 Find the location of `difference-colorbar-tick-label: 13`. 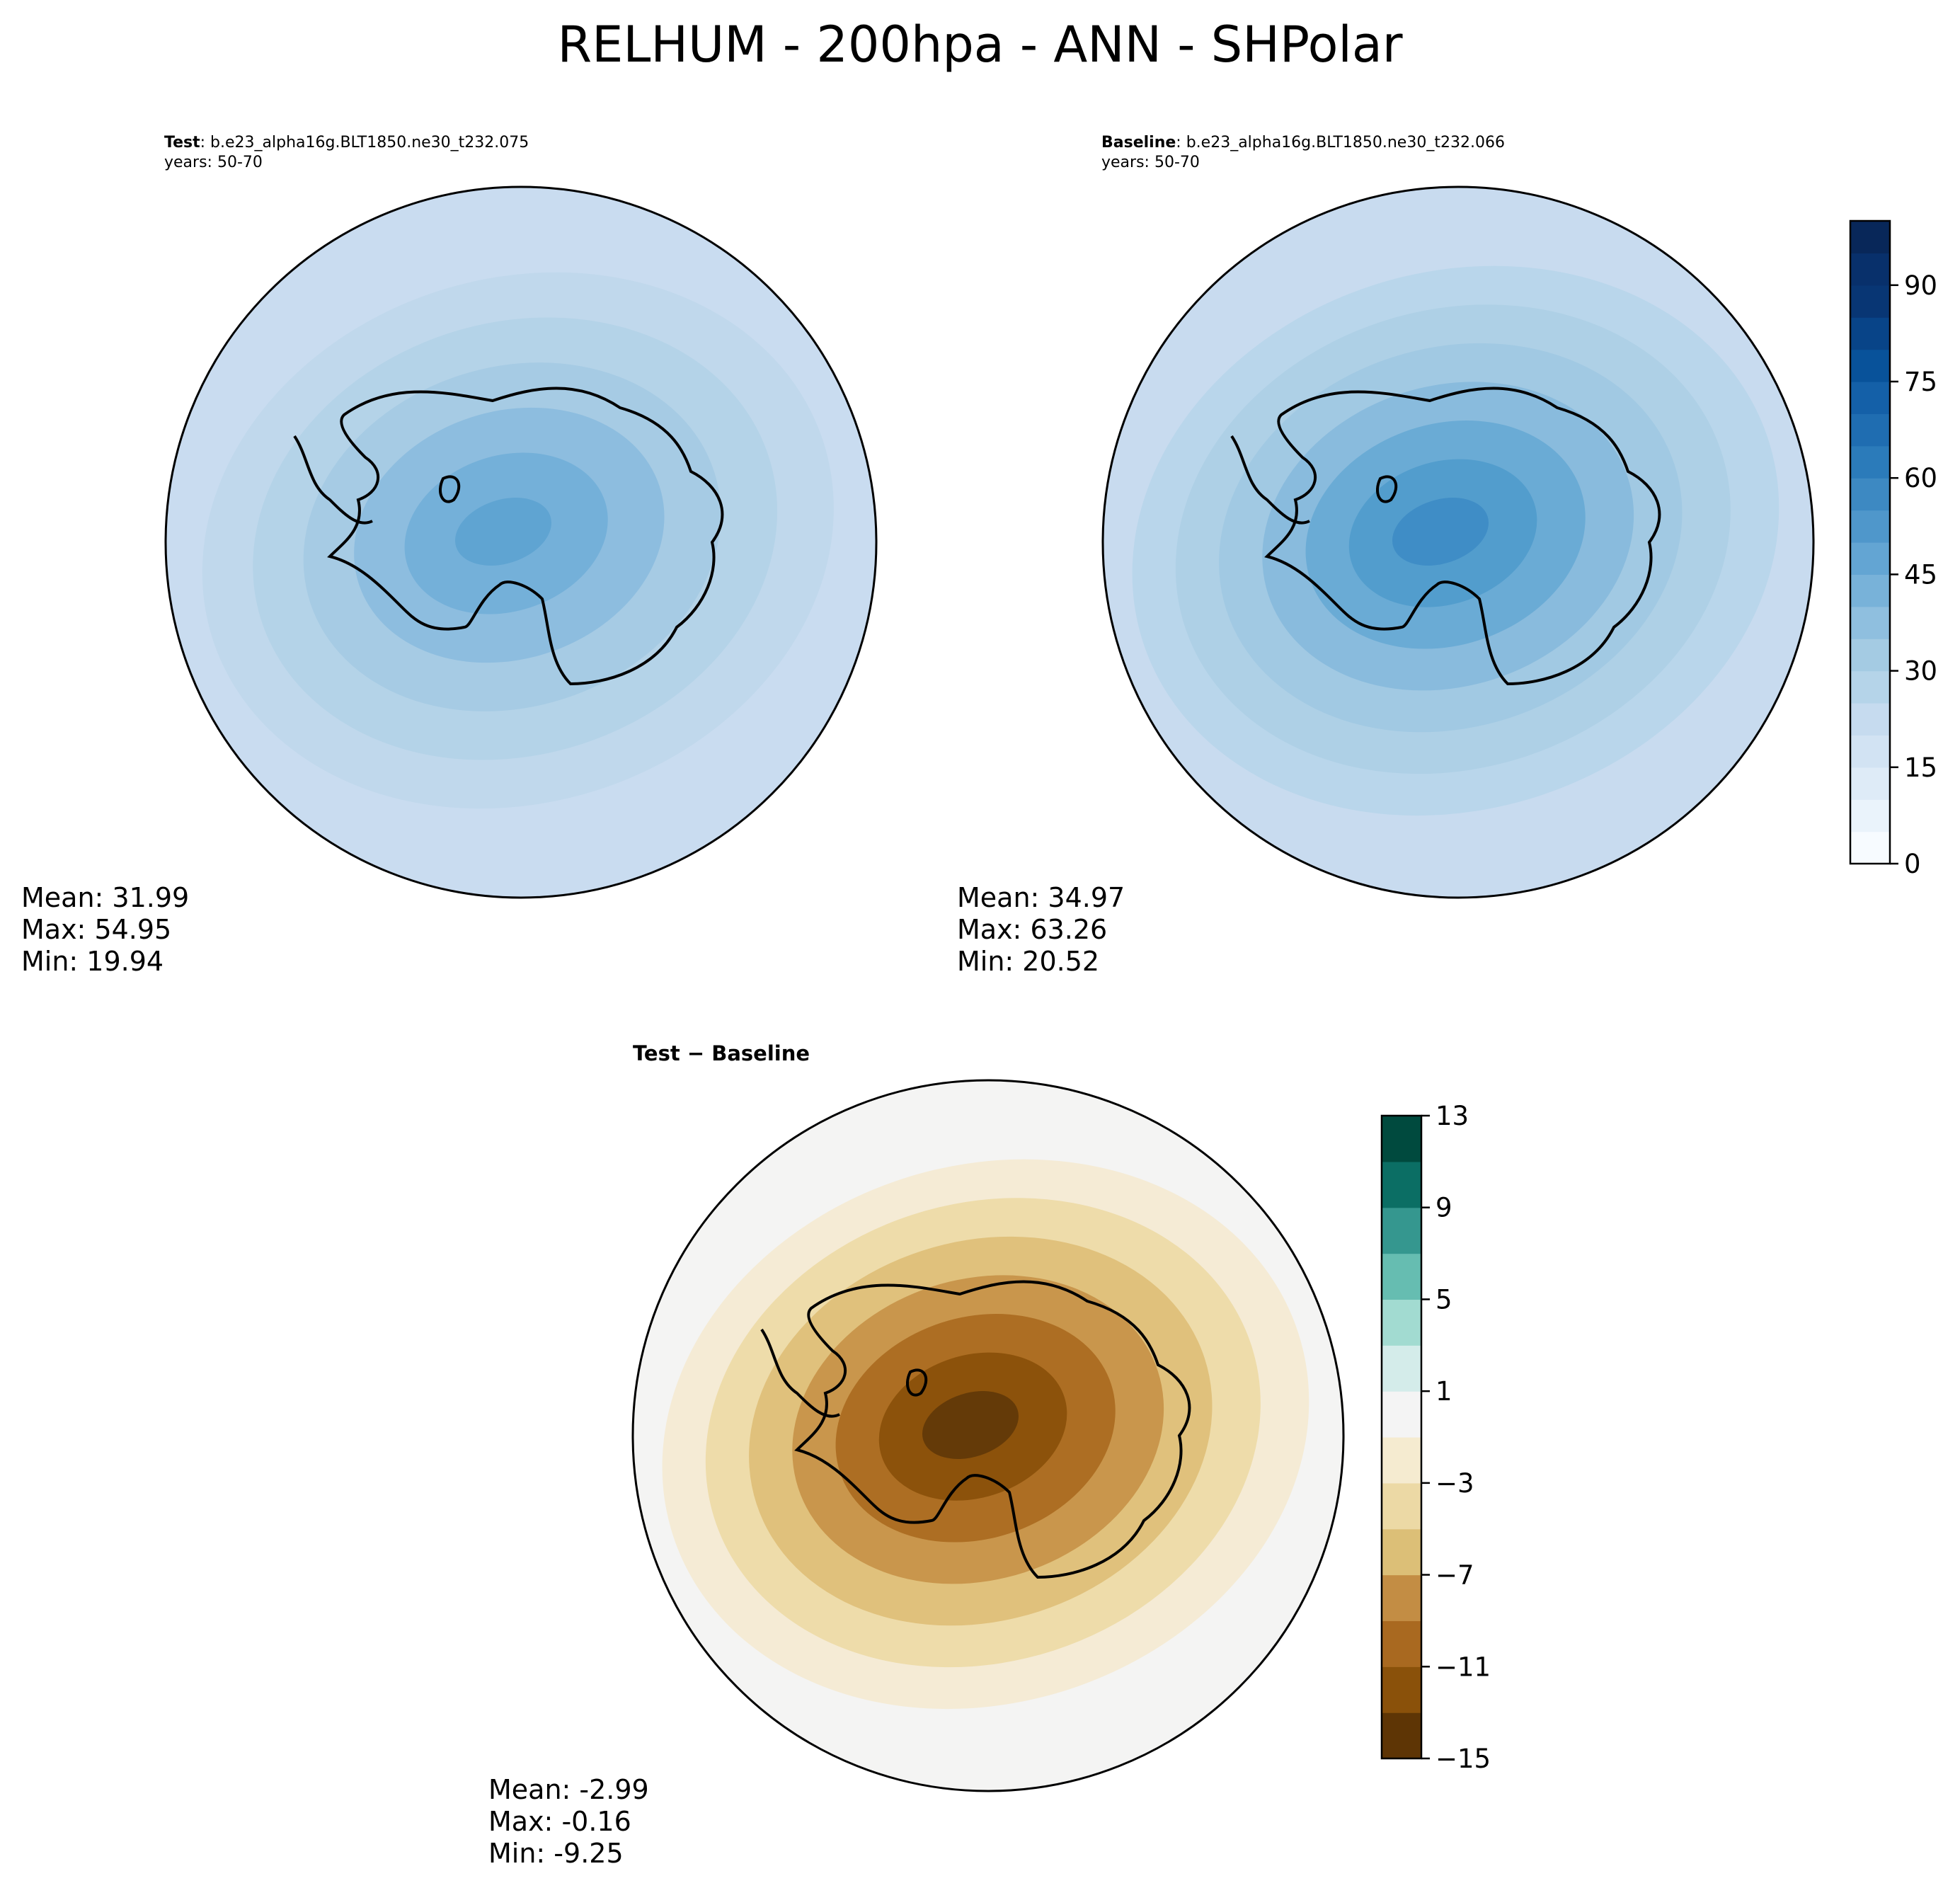

difference-colorbar-tick-label: 13 is located at coordinates (1452, 1116).